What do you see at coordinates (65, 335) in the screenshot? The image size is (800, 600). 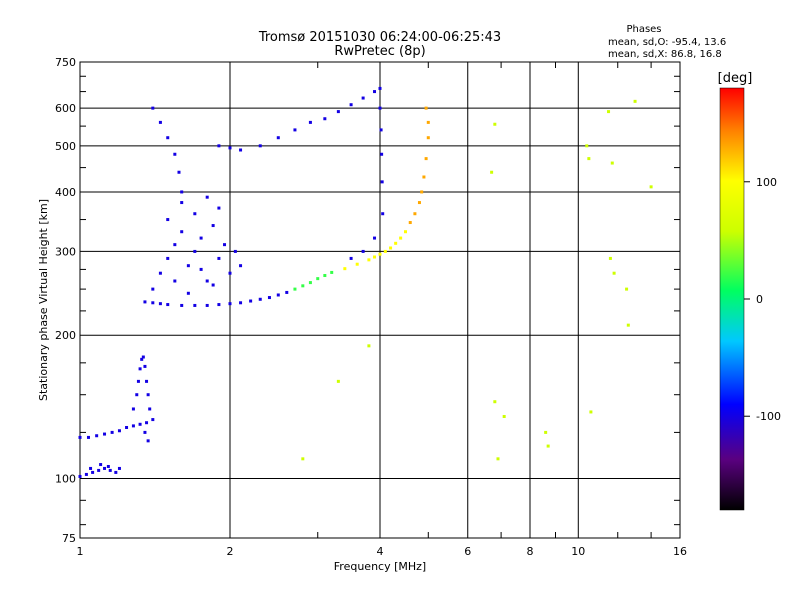 I see `y-tick-label: 200` at bounding box center [65, 335].